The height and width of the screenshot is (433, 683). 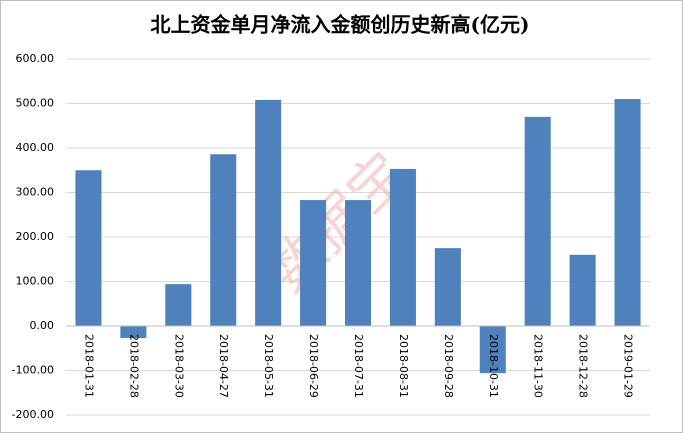 I want to click on x-tick-label: 2018-04-27, so click(x=223, y=366).